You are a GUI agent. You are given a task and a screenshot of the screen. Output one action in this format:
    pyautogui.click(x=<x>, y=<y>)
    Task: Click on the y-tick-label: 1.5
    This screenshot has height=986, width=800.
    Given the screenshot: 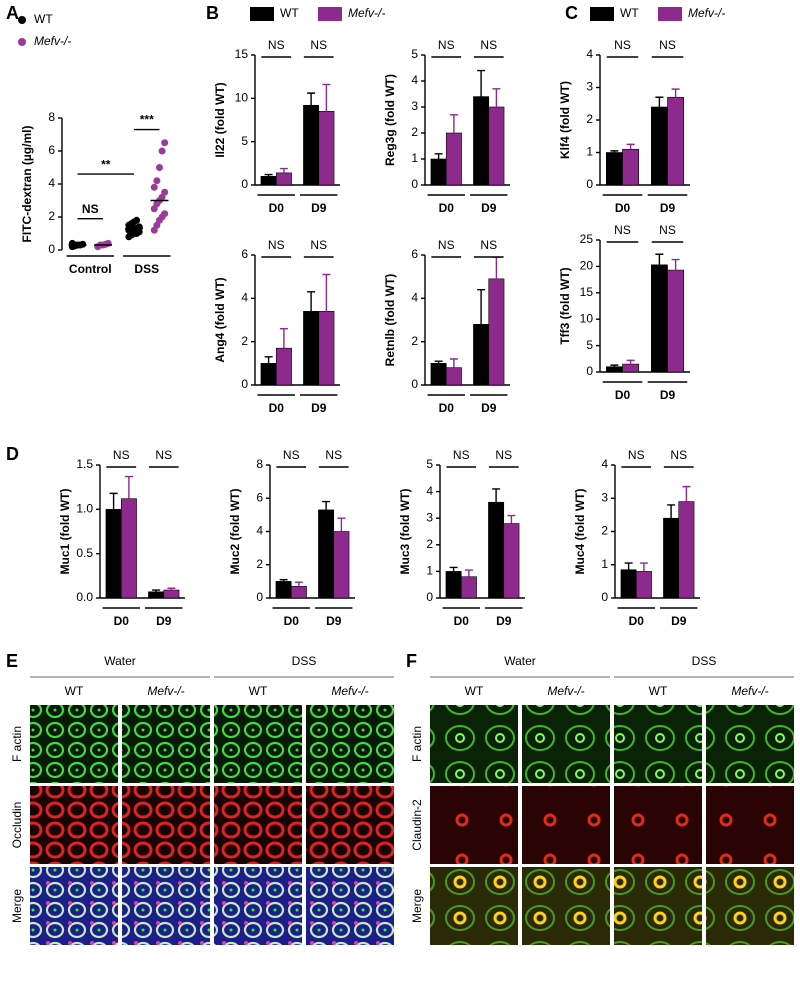 What is the action you would take?
    pyautogui.click(x=84, y=464)
    